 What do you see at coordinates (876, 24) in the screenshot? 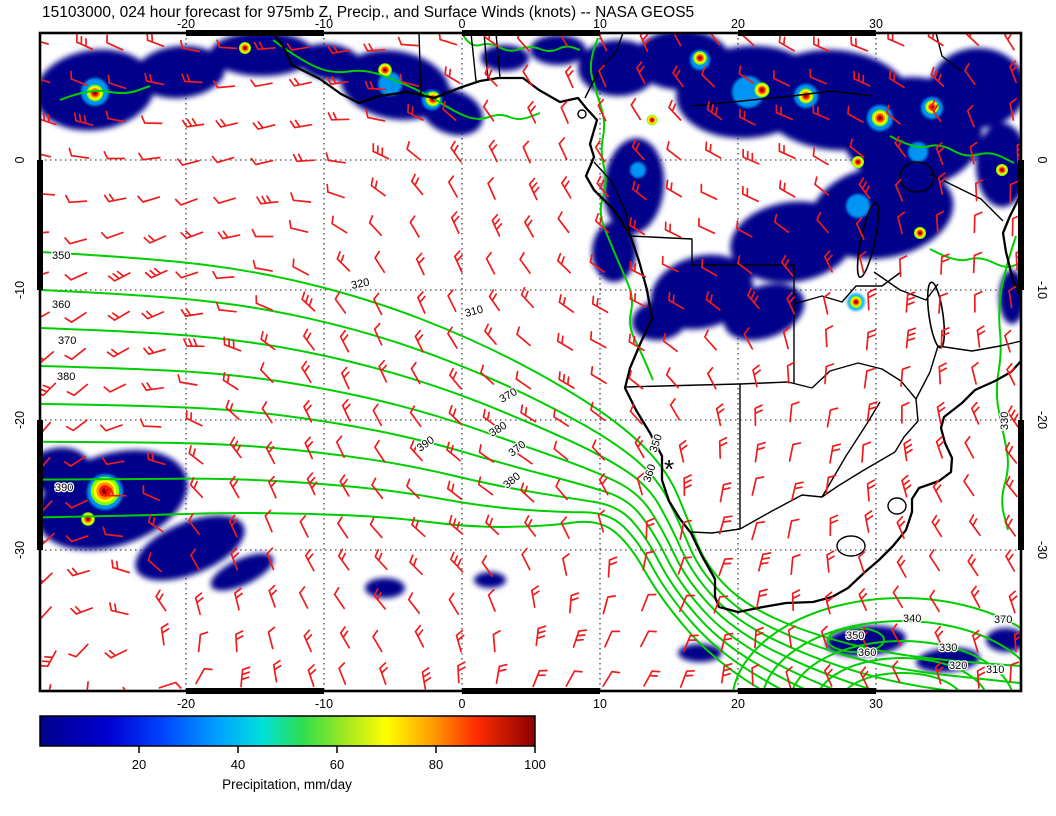
I see `lon-tick-label-top: 30` at bounding box center [876, 24].